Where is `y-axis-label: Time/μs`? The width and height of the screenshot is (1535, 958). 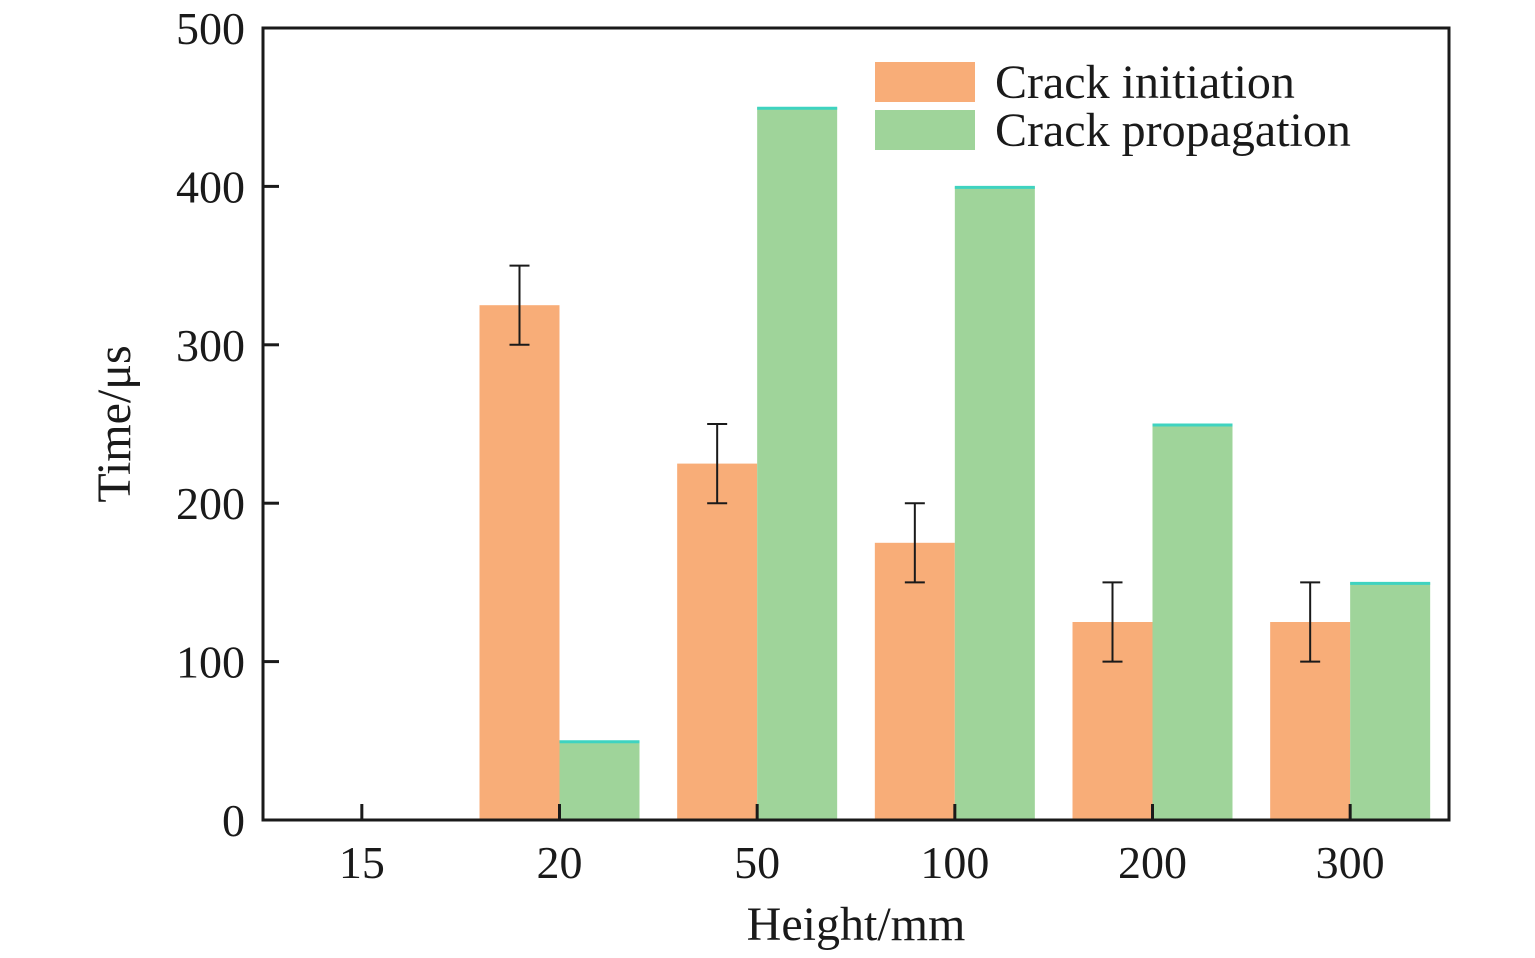 y-axis-label: Time/μs is located at coordinates (114, 423).